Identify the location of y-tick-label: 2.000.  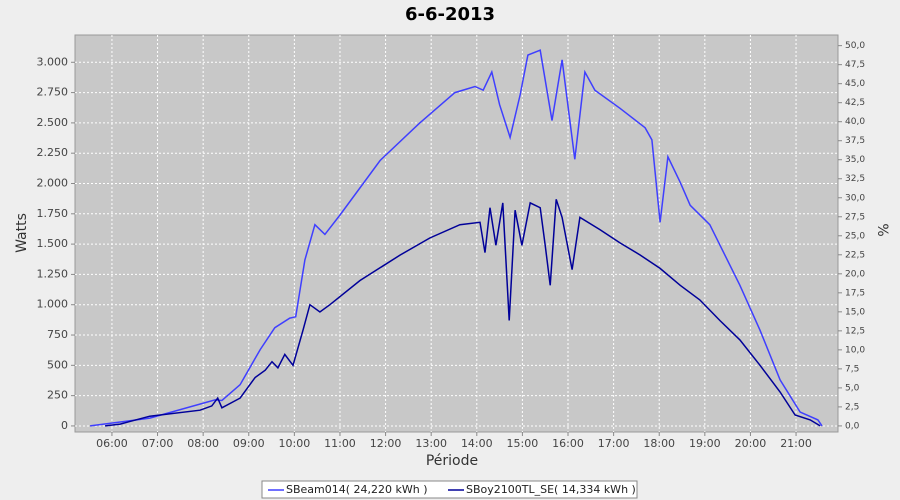
(53, 182).